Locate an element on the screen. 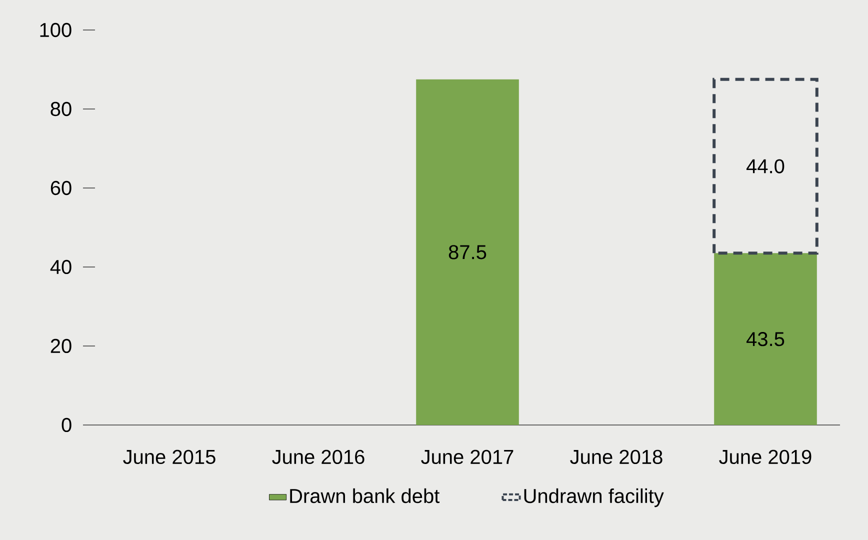 This screenshot has width=868, height=540. y-tick-label: 0 is located at coordinates (67, 425).